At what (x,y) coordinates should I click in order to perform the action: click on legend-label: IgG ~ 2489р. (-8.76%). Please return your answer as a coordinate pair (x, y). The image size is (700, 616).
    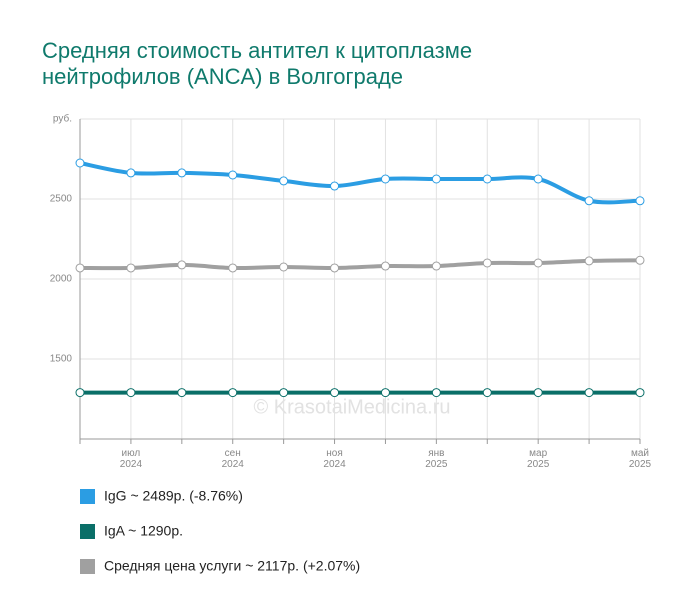
    Looking at the image, I should click on (173, 496).